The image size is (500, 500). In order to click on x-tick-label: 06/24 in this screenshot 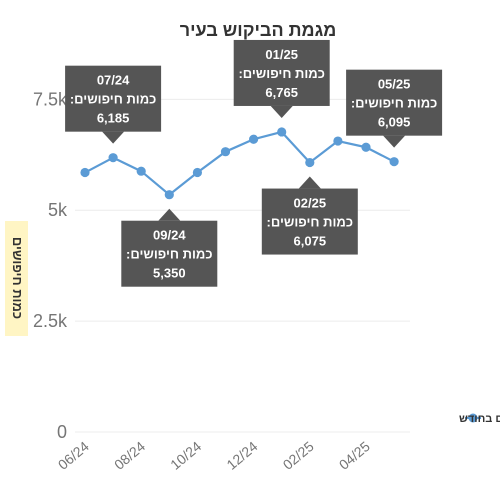, I will do `click(73, 455)`.